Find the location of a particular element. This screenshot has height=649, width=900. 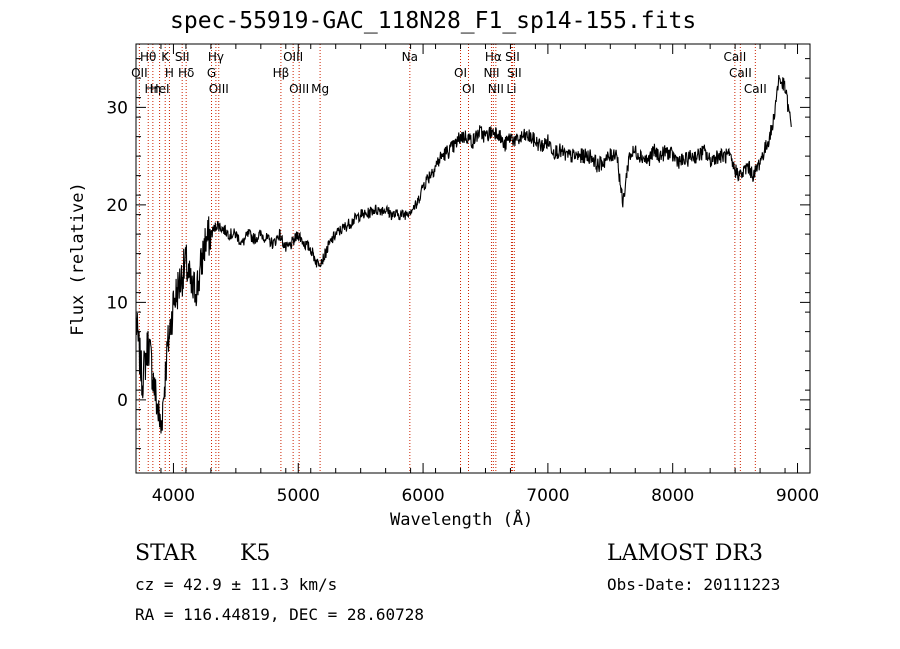

observation-date: Obs-Date: 20111223 is located at coordinates (694, 584).